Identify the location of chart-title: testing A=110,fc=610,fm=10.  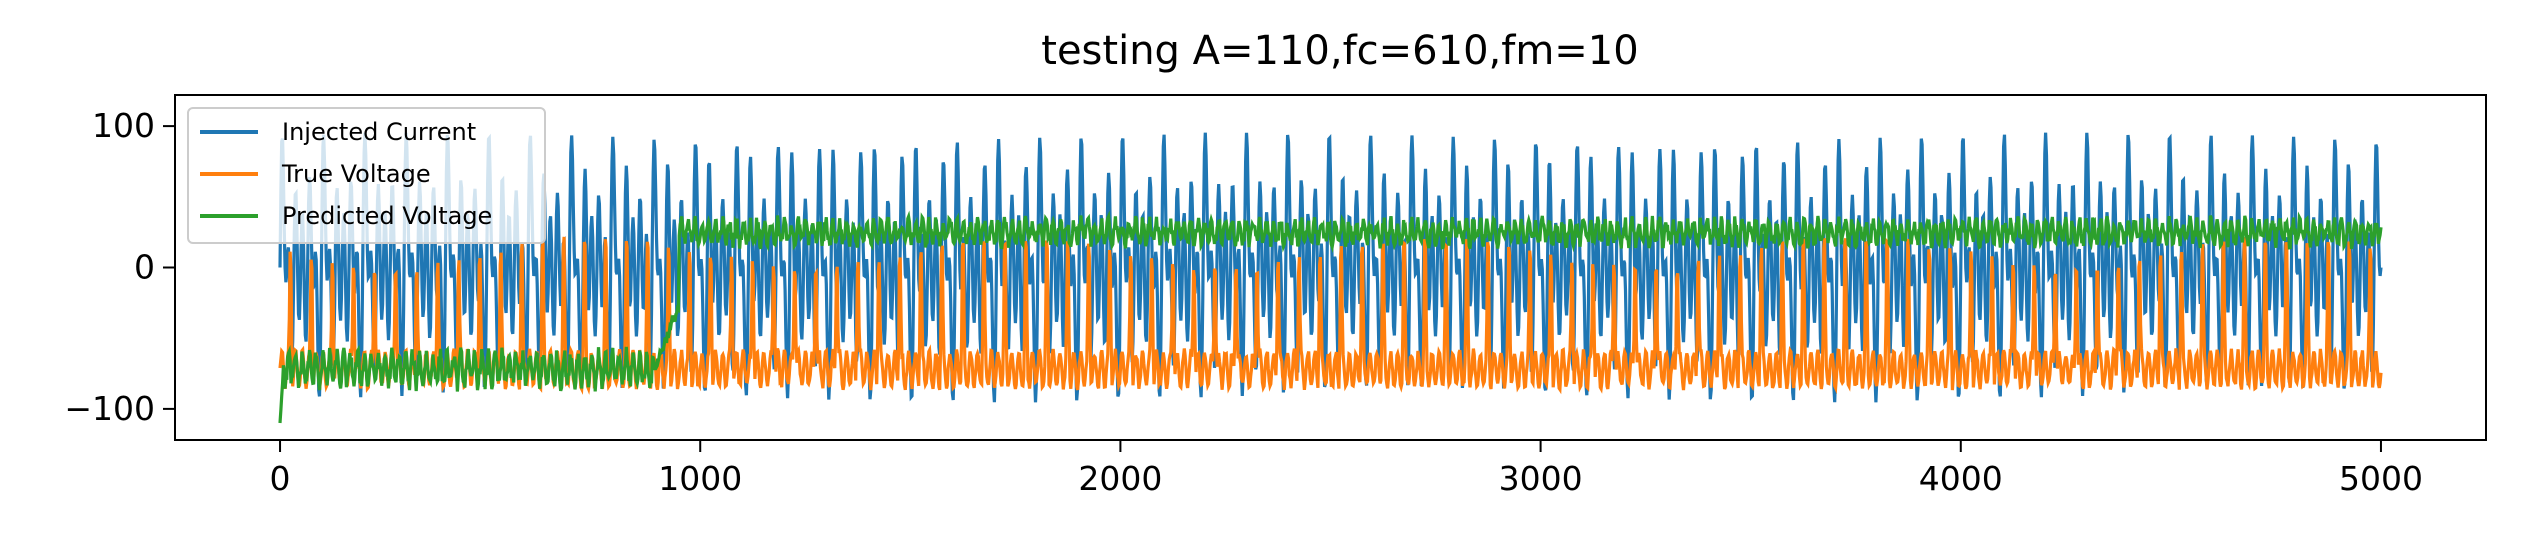
(1339, 51).